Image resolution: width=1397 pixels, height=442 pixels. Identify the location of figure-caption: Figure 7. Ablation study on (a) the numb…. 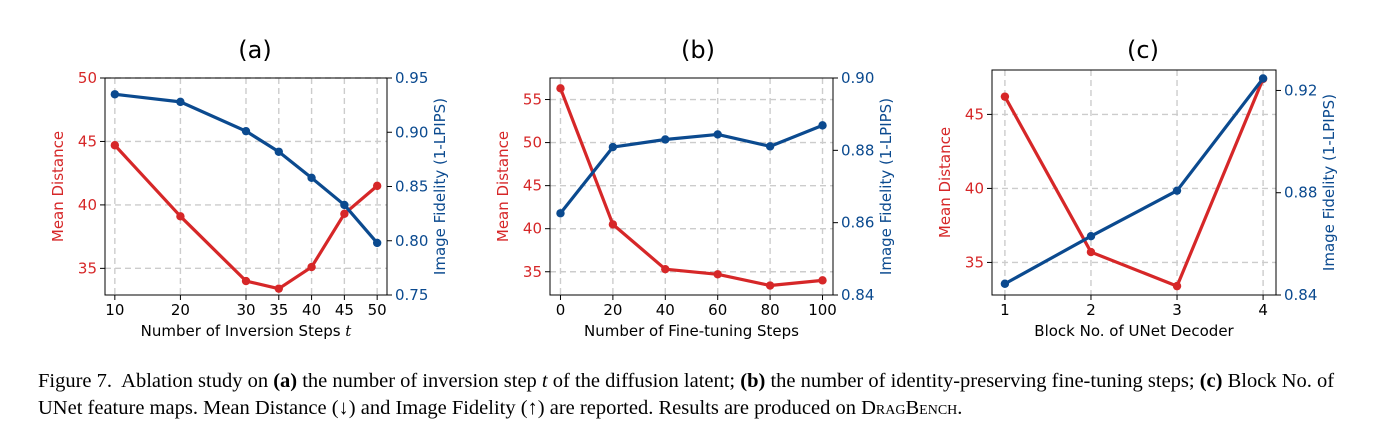
(703, 395).